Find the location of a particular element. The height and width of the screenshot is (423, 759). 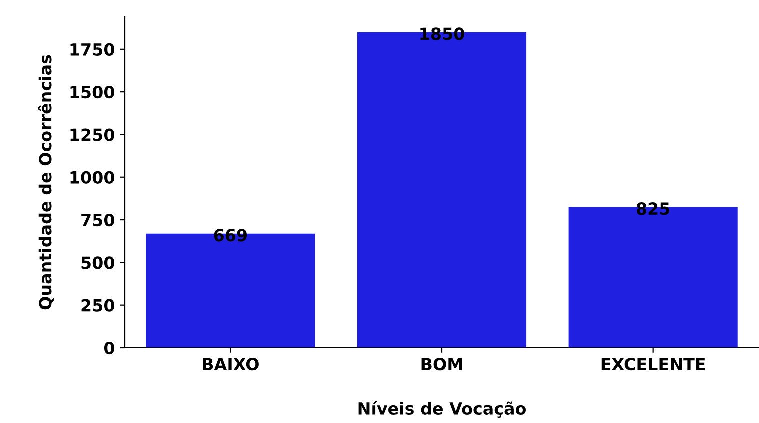

y-tick-label: 1250 is located at coordinates (92, 135).